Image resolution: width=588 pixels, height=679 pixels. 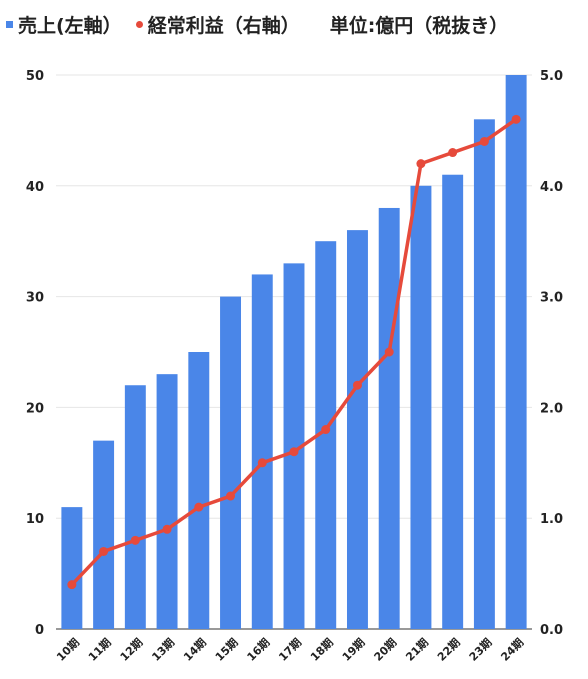 What do you see at coordinates (551, 298) in the screenshot?
I see `y-right-tick: 3.0` at bounding box center [551, 298].